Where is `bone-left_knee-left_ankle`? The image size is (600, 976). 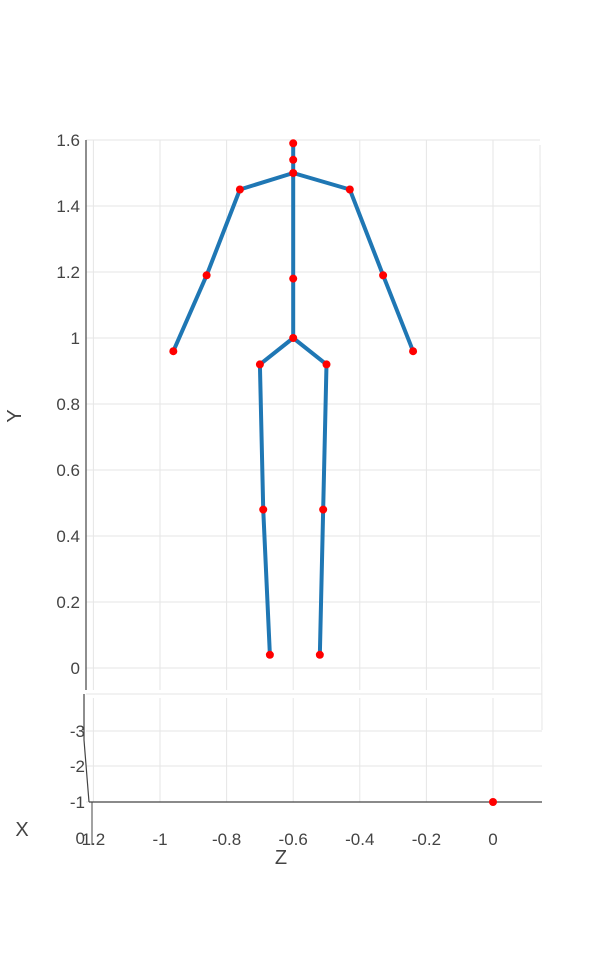
bone-left_knee-left_ankle is located at coordinates (266, 582).